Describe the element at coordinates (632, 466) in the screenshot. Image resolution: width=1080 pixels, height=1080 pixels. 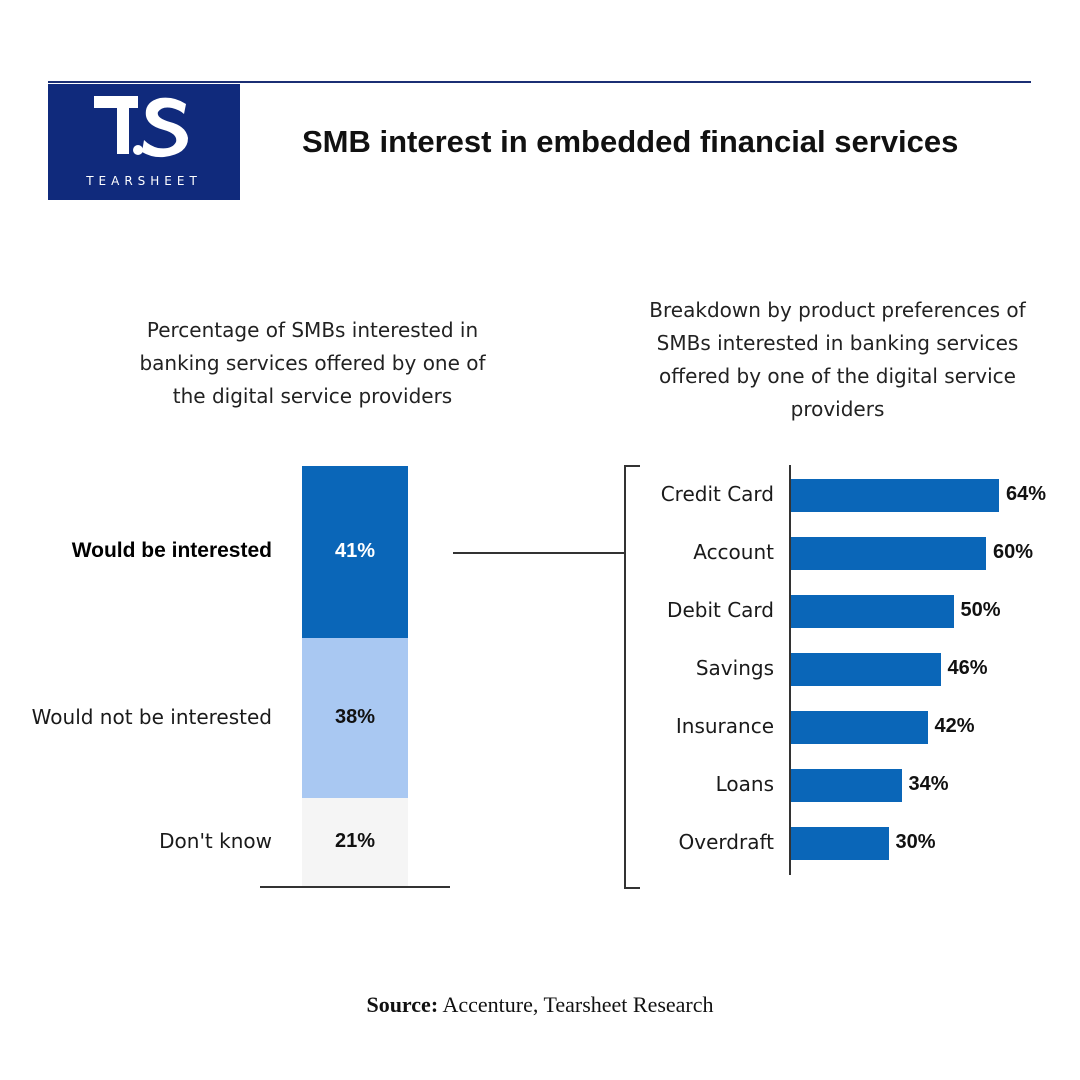
I see `bracket-top` at that location.